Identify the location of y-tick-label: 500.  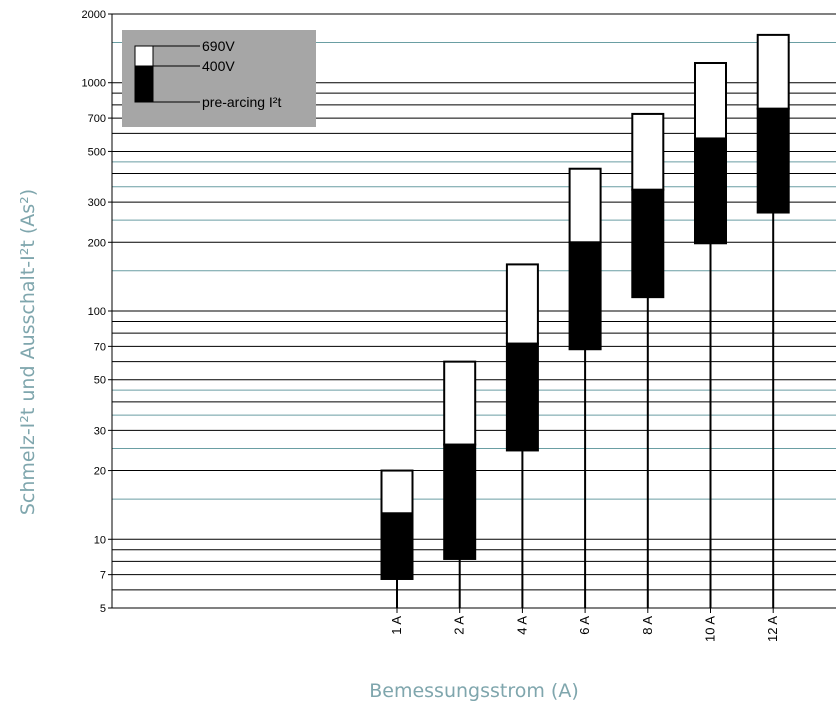
(97, 152).